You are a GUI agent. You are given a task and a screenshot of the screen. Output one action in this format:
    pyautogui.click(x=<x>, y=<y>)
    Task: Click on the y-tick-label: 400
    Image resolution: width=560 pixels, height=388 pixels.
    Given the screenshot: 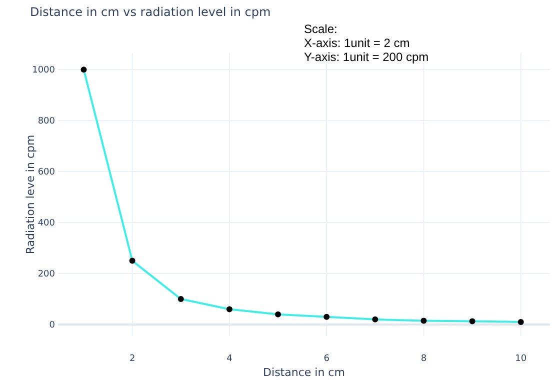 What is the action you would take?
    pyautogui.click(x=47, y=223)
    